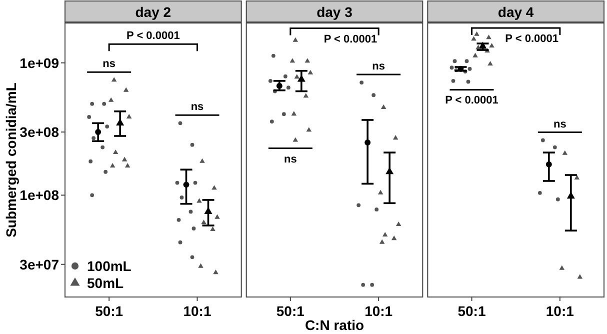 This screenshot has width=607, height=334. What do you see at coordinates (40, 62) in the screenshot?
I see `y-tick-label: 1e+09` at bounding box center [40, 62].